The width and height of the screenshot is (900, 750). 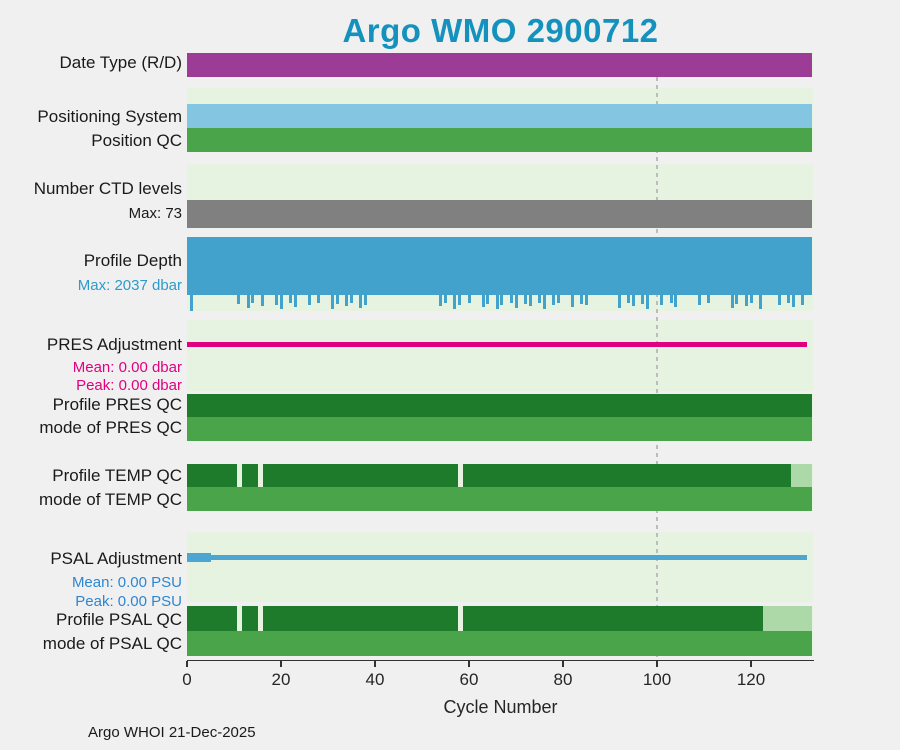 What do you see at coordinates (129, 385) in the screenshot?
I see `row-sublabel-pres-adjustment-1: Peak: 0.00 dbar` at bounding box center [129, 385].